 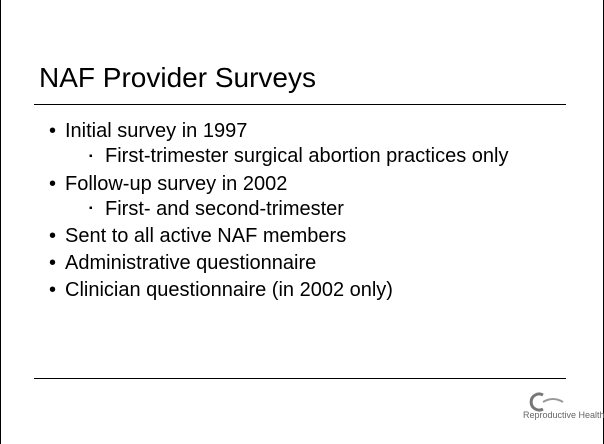 What do you see at coordinates (563, 415) in the screenshot?
I see `logo-text: Reproductive Health` at bounding box center [563, 415].